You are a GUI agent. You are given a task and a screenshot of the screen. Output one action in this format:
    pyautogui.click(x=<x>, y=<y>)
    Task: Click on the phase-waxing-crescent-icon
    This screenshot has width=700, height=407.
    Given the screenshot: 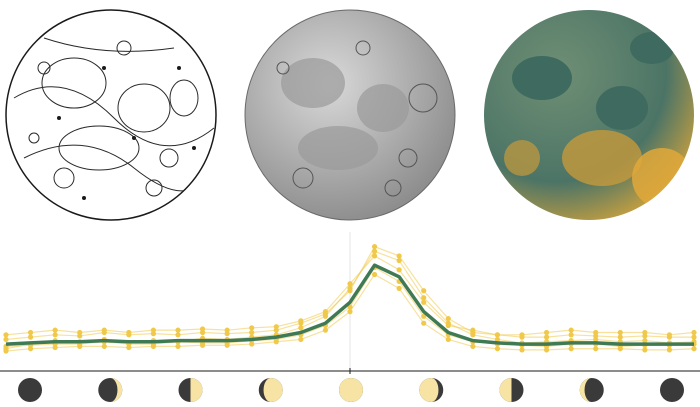 What is the action you would take?
    pyautogui.click(x=110, y=390)
    